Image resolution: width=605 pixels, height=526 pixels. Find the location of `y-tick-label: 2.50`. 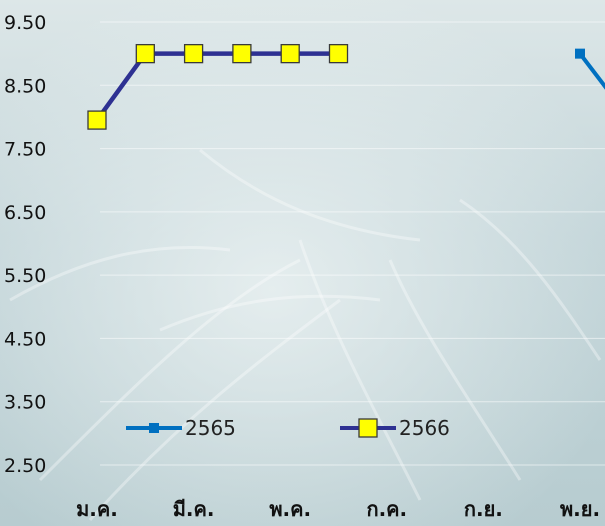

y-tick-label: 2.50 is located at coordinates (25, 466).